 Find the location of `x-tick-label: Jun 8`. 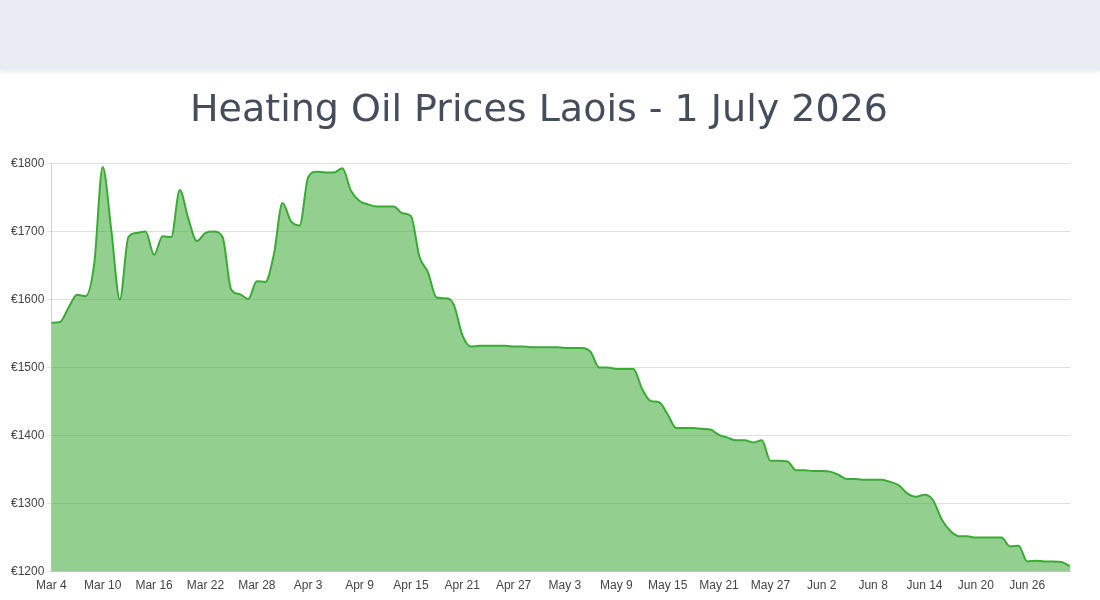

x-tick-label: Jun 8 is located at coordinates (873, 585).